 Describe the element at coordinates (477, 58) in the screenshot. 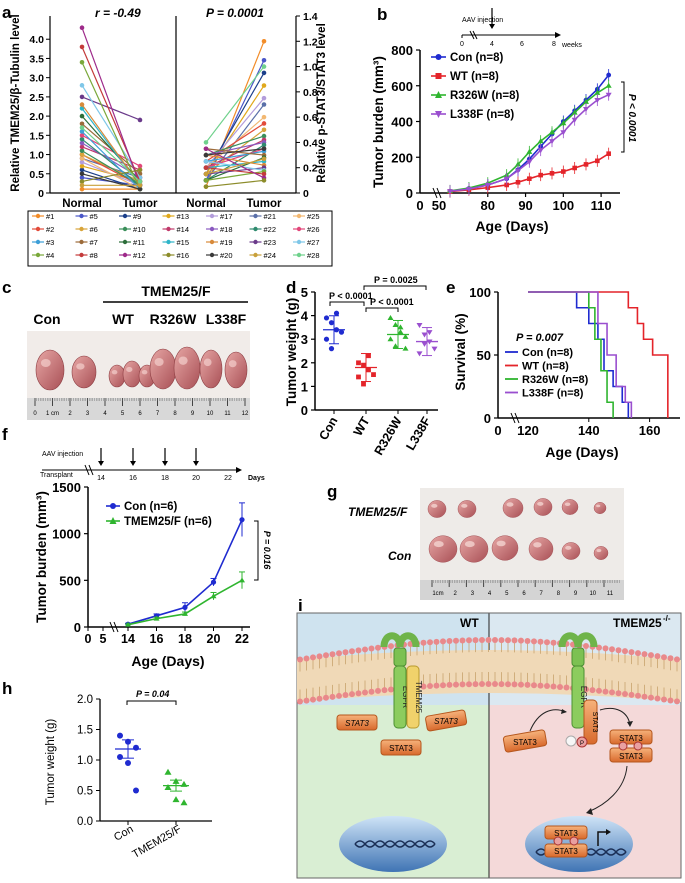

I see `b-legend-label: Con (n=8)` at that location.